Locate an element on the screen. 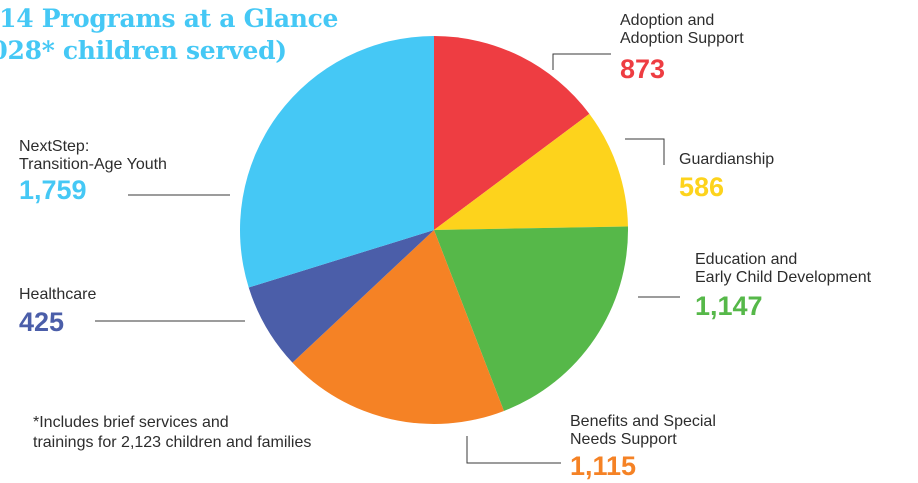 The image size is (918, 483). pie-slice-guardianship is located at coordinates (531, 171).